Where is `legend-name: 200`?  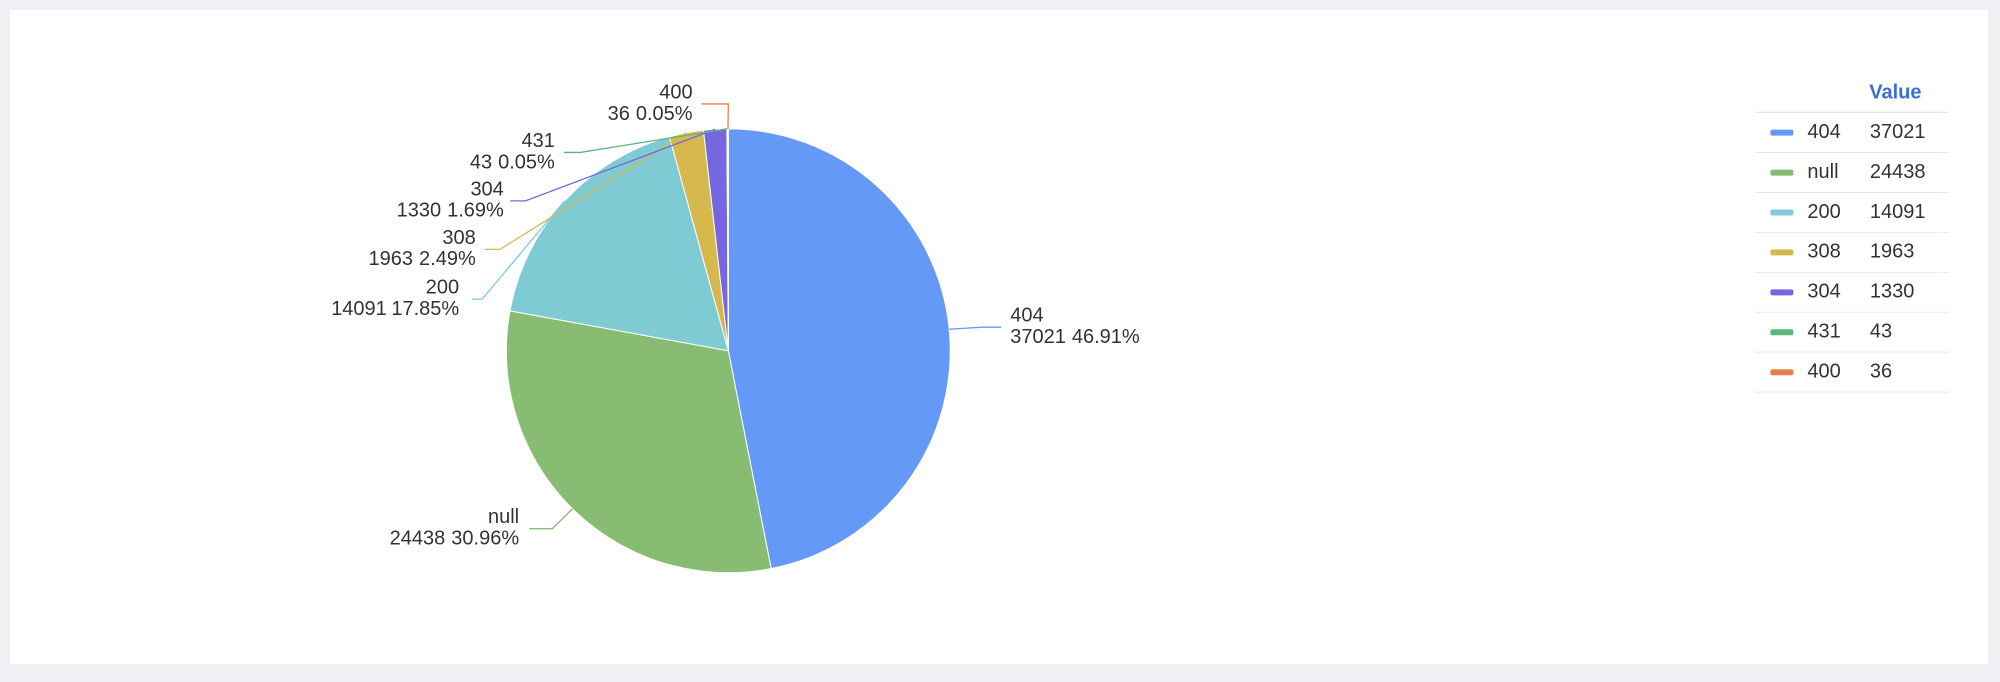 legend-name: 200 is located at coordinates (1823, 212).